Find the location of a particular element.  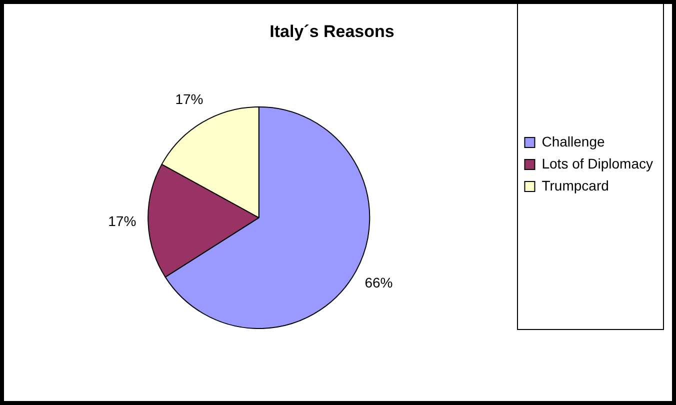

data-label: 66% is located at coordinates (378, 282).